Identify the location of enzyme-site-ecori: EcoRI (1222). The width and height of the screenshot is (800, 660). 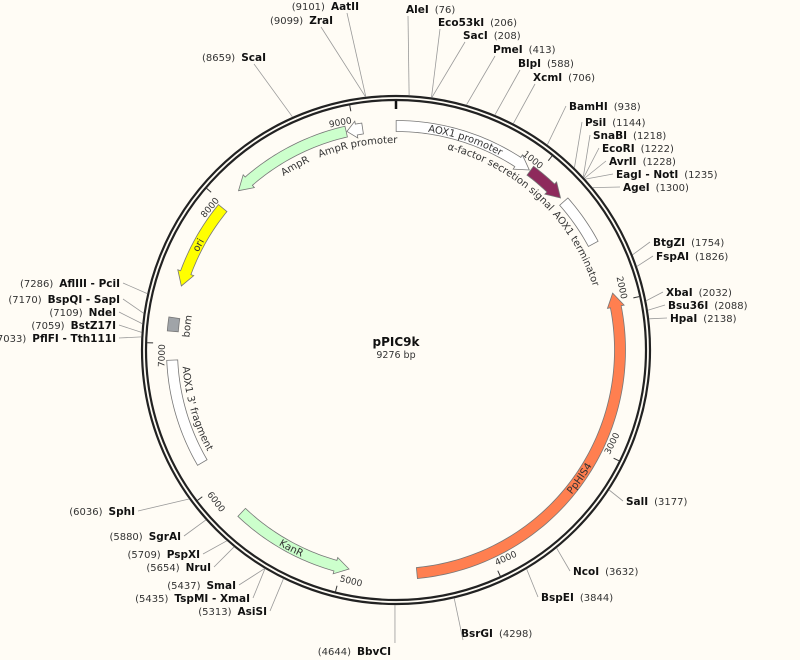
(628, 160).